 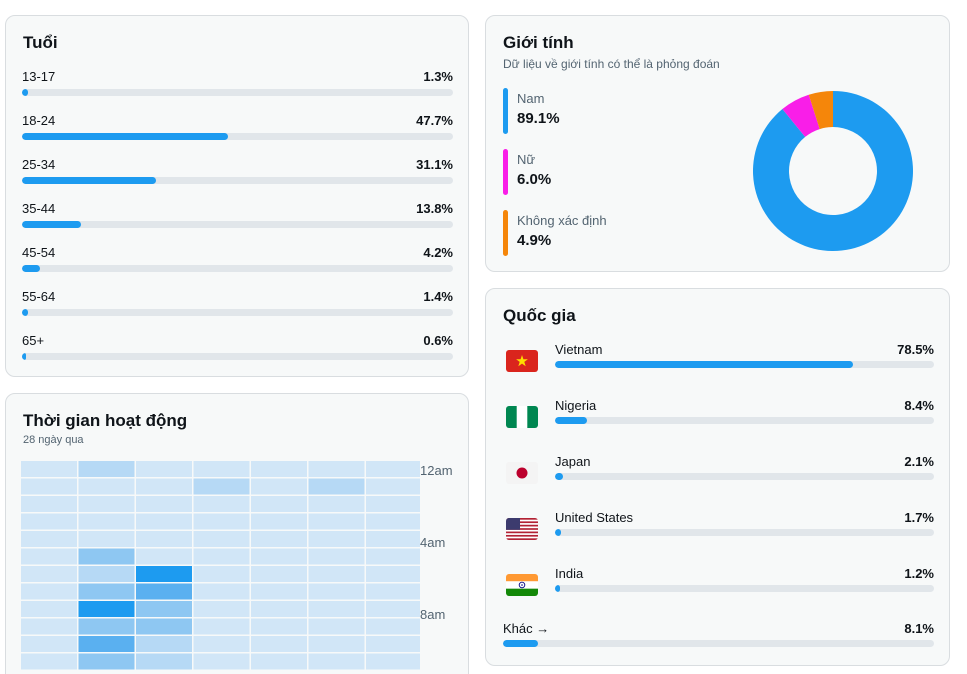 What do you see at coordinates (531, 98) in the screenshot?
I see `gender-label: Nam` at bounding box center [531, 98].